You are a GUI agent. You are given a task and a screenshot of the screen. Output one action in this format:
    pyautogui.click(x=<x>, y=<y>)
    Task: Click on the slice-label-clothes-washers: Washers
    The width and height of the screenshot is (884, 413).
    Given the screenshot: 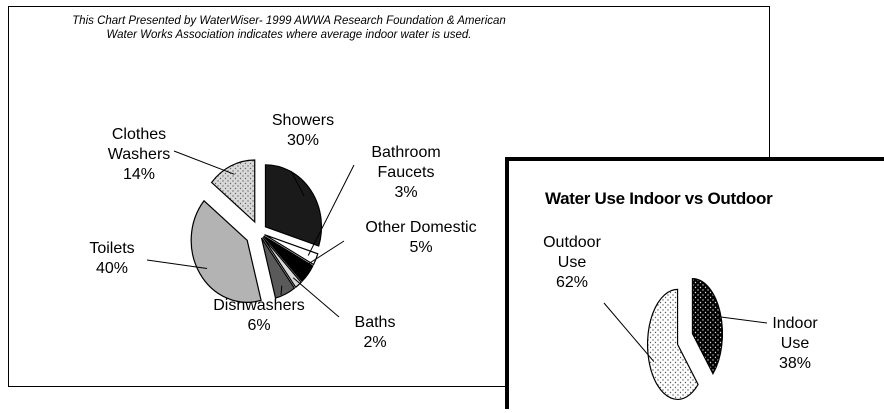 What is the action you would take?
    pyautogui.click(x=139, y=154)
    